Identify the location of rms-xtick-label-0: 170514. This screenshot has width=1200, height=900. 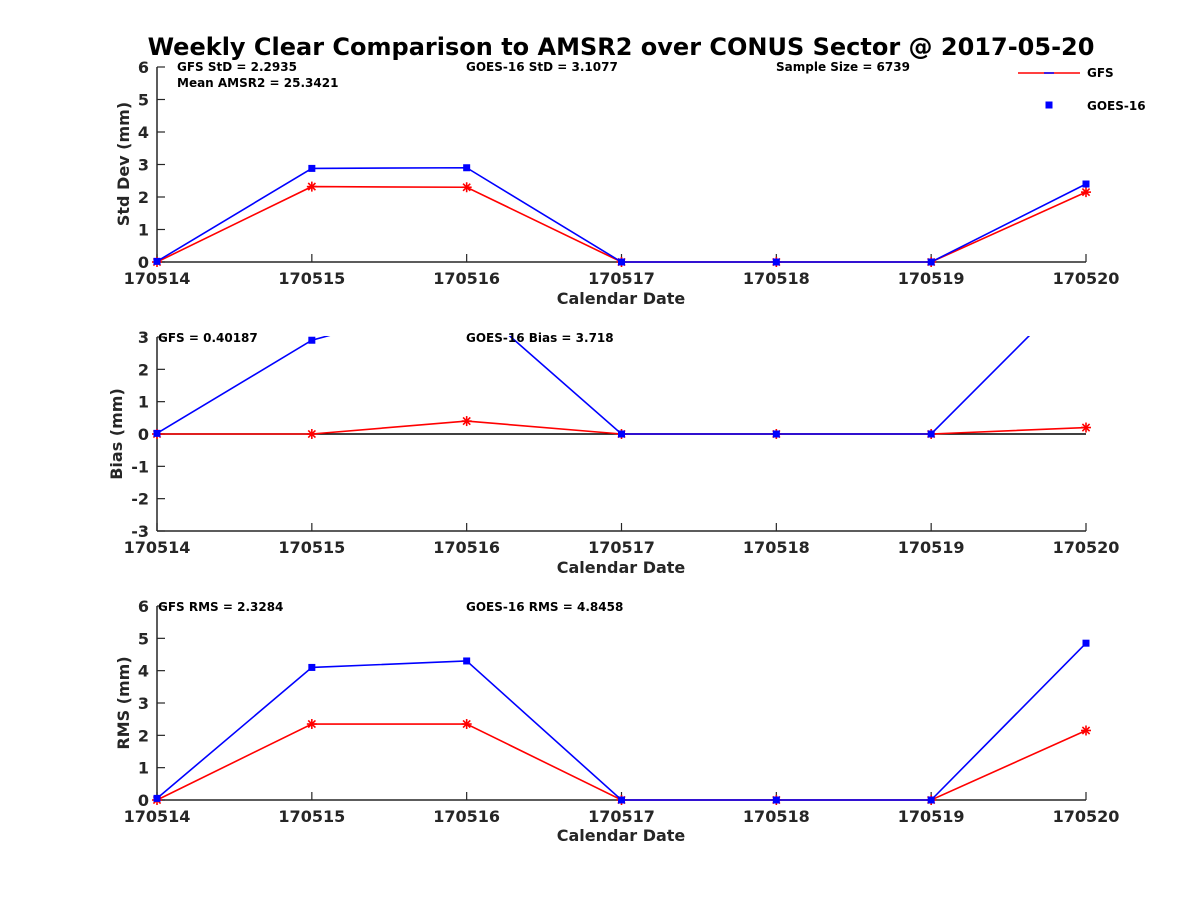
(157, 816).